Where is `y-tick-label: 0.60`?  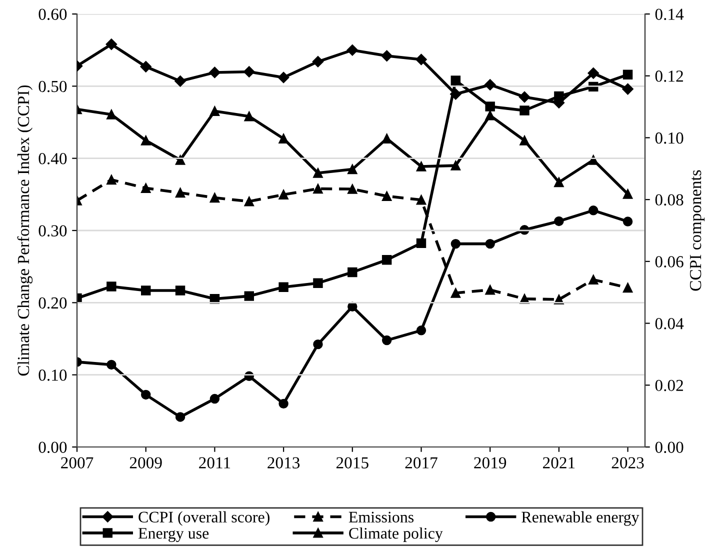
y-tick-label: 0.60 is located at coordinates (52, 14).